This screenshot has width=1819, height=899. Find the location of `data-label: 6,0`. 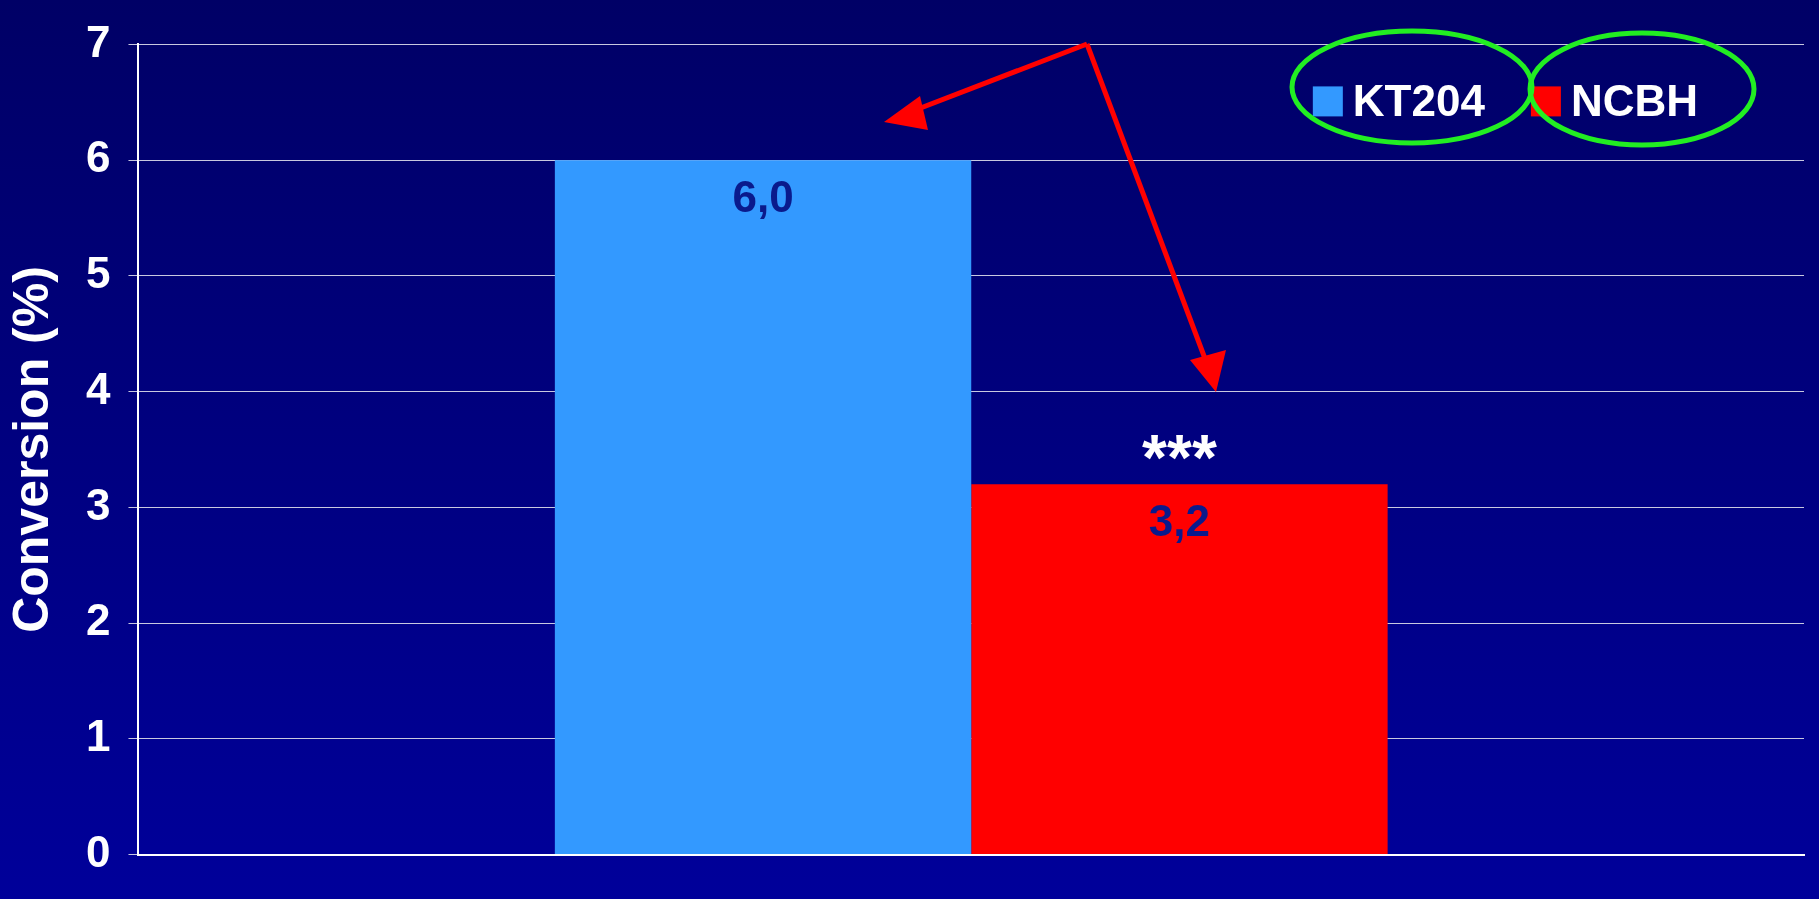

data-label: 6,0 is located at coordinates (763, 197).